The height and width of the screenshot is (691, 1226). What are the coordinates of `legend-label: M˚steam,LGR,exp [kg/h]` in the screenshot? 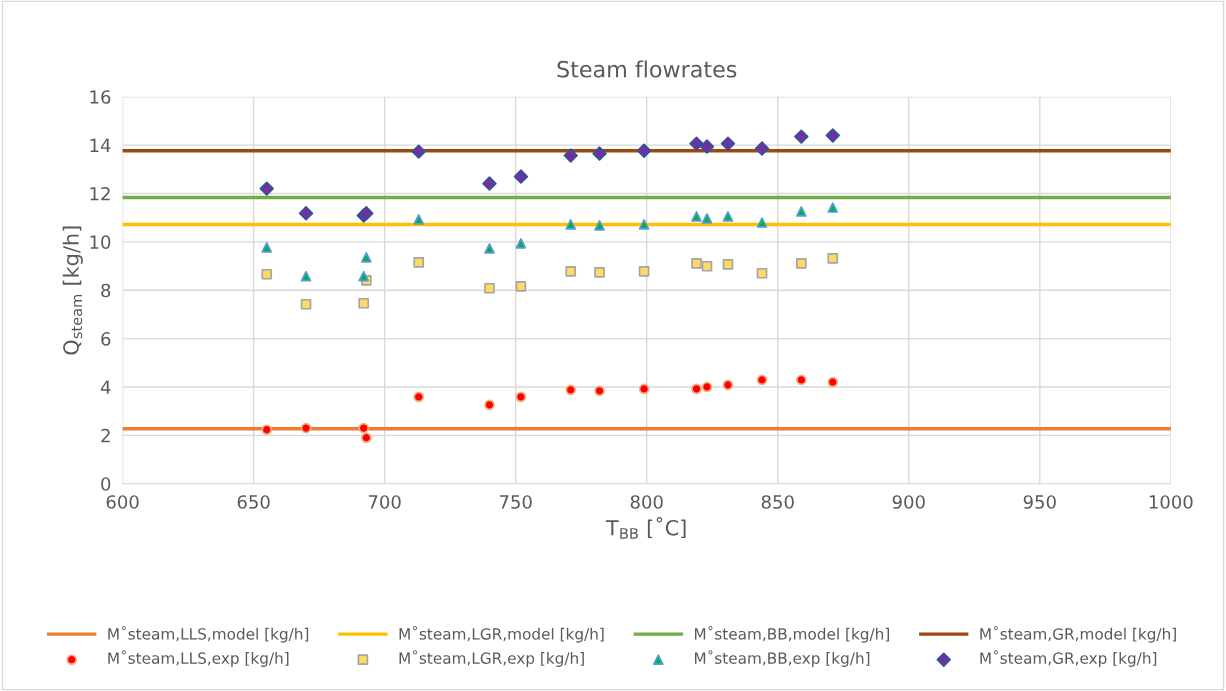 It's located at (491, 658).